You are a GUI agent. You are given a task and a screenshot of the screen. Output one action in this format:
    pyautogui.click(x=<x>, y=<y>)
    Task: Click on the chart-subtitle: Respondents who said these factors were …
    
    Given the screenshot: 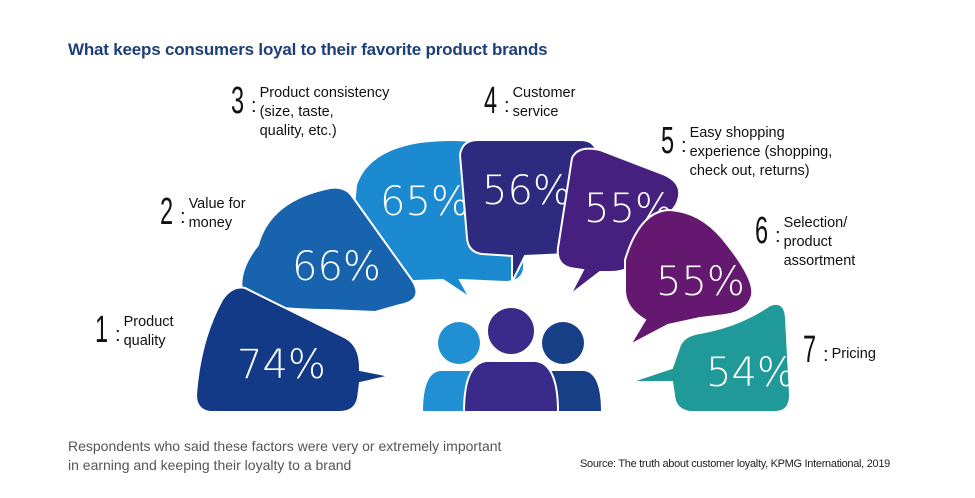 What is the action you would take?
    pyautogui.click(x=285, y=455)
    